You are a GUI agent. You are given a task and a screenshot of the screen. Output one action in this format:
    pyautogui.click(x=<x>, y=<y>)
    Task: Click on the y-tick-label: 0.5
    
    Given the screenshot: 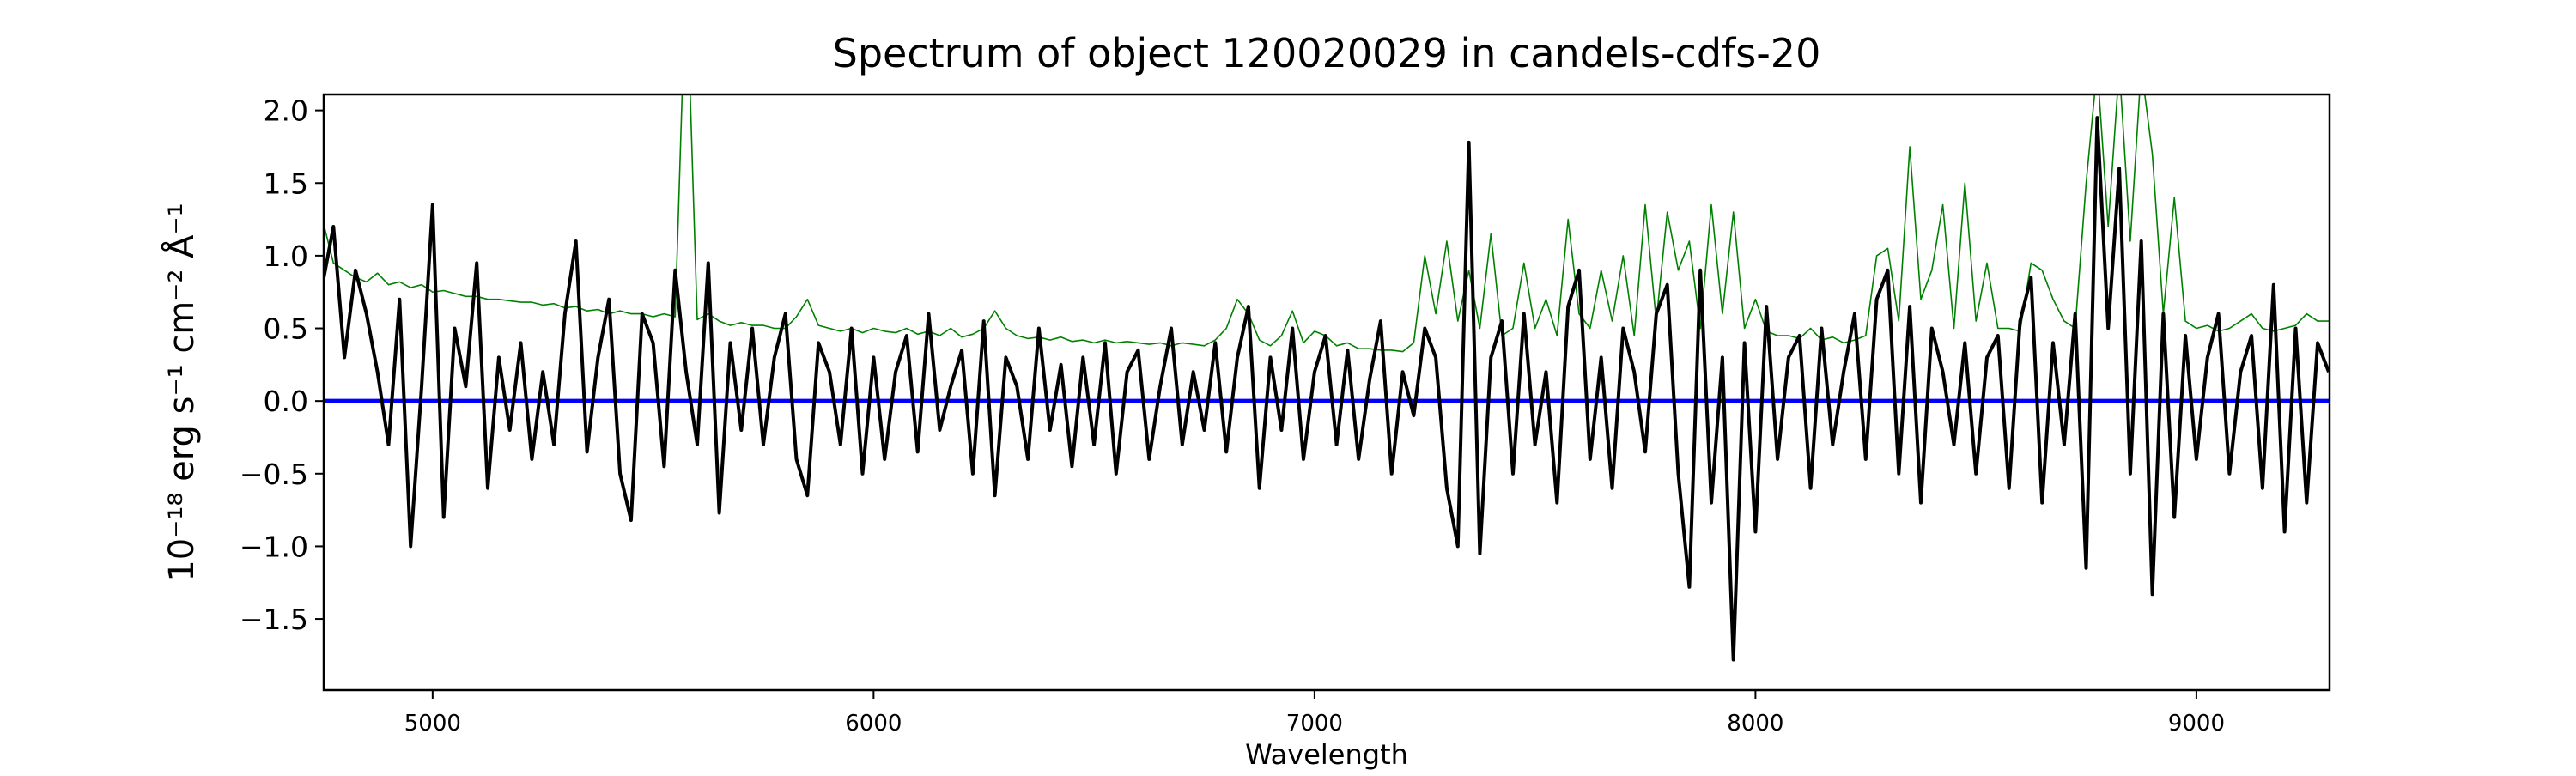 What is the action you would take?
    pyautogui.click(x=286, y=329)
    